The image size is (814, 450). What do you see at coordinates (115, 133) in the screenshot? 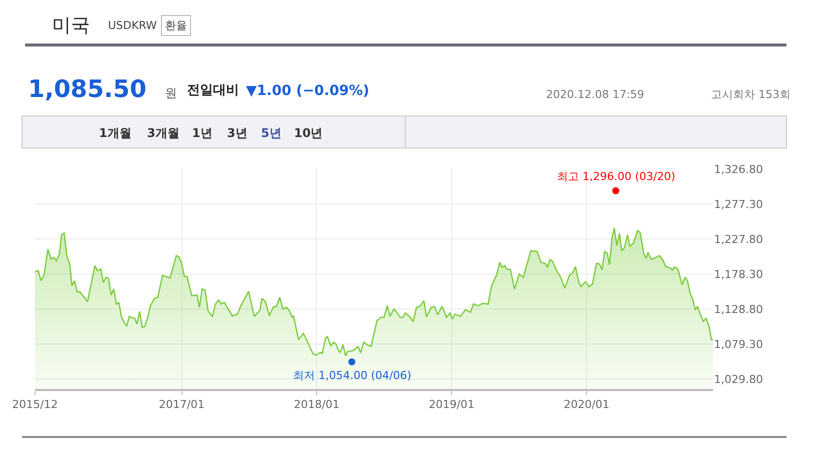
I see `text: 1개월` at bounding box center [115, 133].